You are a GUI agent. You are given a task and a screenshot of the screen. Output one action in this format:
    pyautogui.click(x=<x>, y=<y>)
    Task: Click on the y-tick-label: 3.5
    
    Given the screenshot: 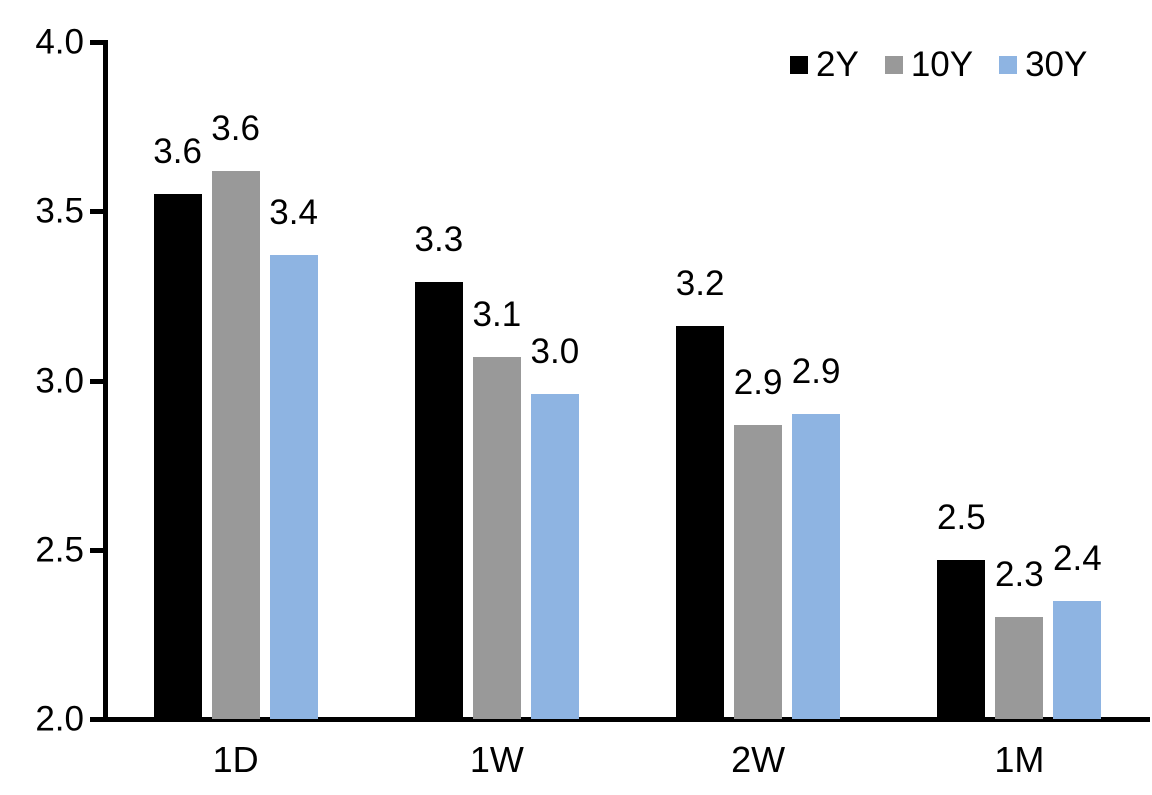 What is the action you would take?
    pyautogui.click(x=59, y=211)
    